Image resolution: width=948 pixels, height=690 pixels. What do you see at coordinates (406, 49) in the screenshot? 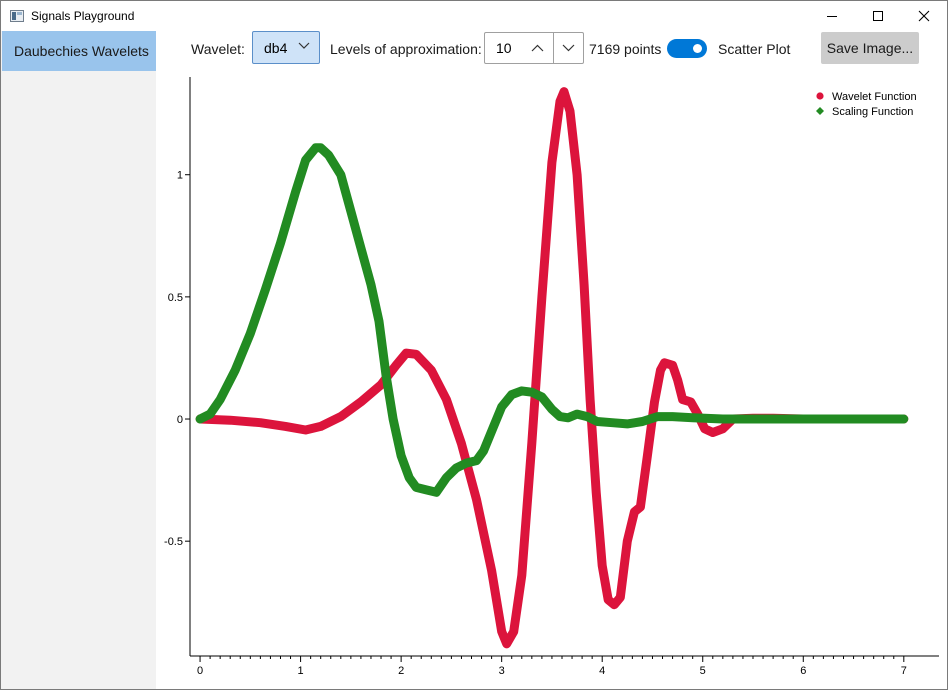
I see `levels-label: Levels of approximation:` at bounding box center [406, 49].